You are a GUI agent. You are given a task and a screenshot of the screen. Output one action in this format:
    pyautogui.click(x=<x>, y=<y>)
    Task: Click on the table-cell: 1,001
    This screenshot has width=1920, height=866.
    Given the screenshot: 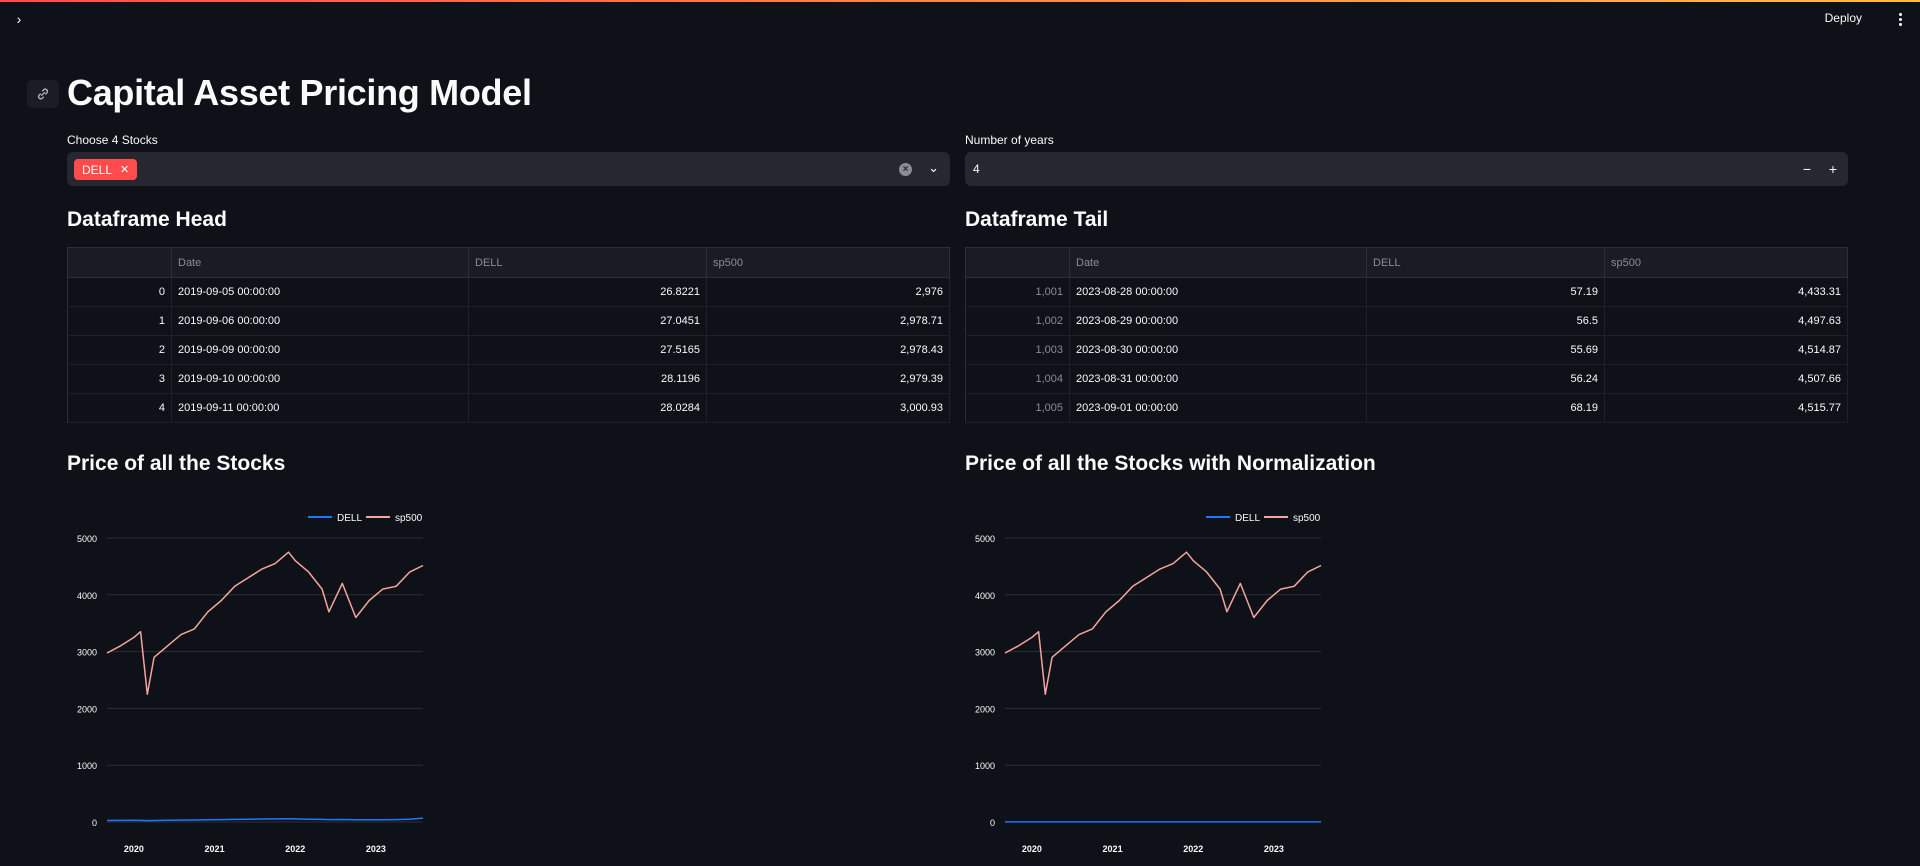 What is the action you would take?
    pyautogui.click(x=1017, y=292)
    